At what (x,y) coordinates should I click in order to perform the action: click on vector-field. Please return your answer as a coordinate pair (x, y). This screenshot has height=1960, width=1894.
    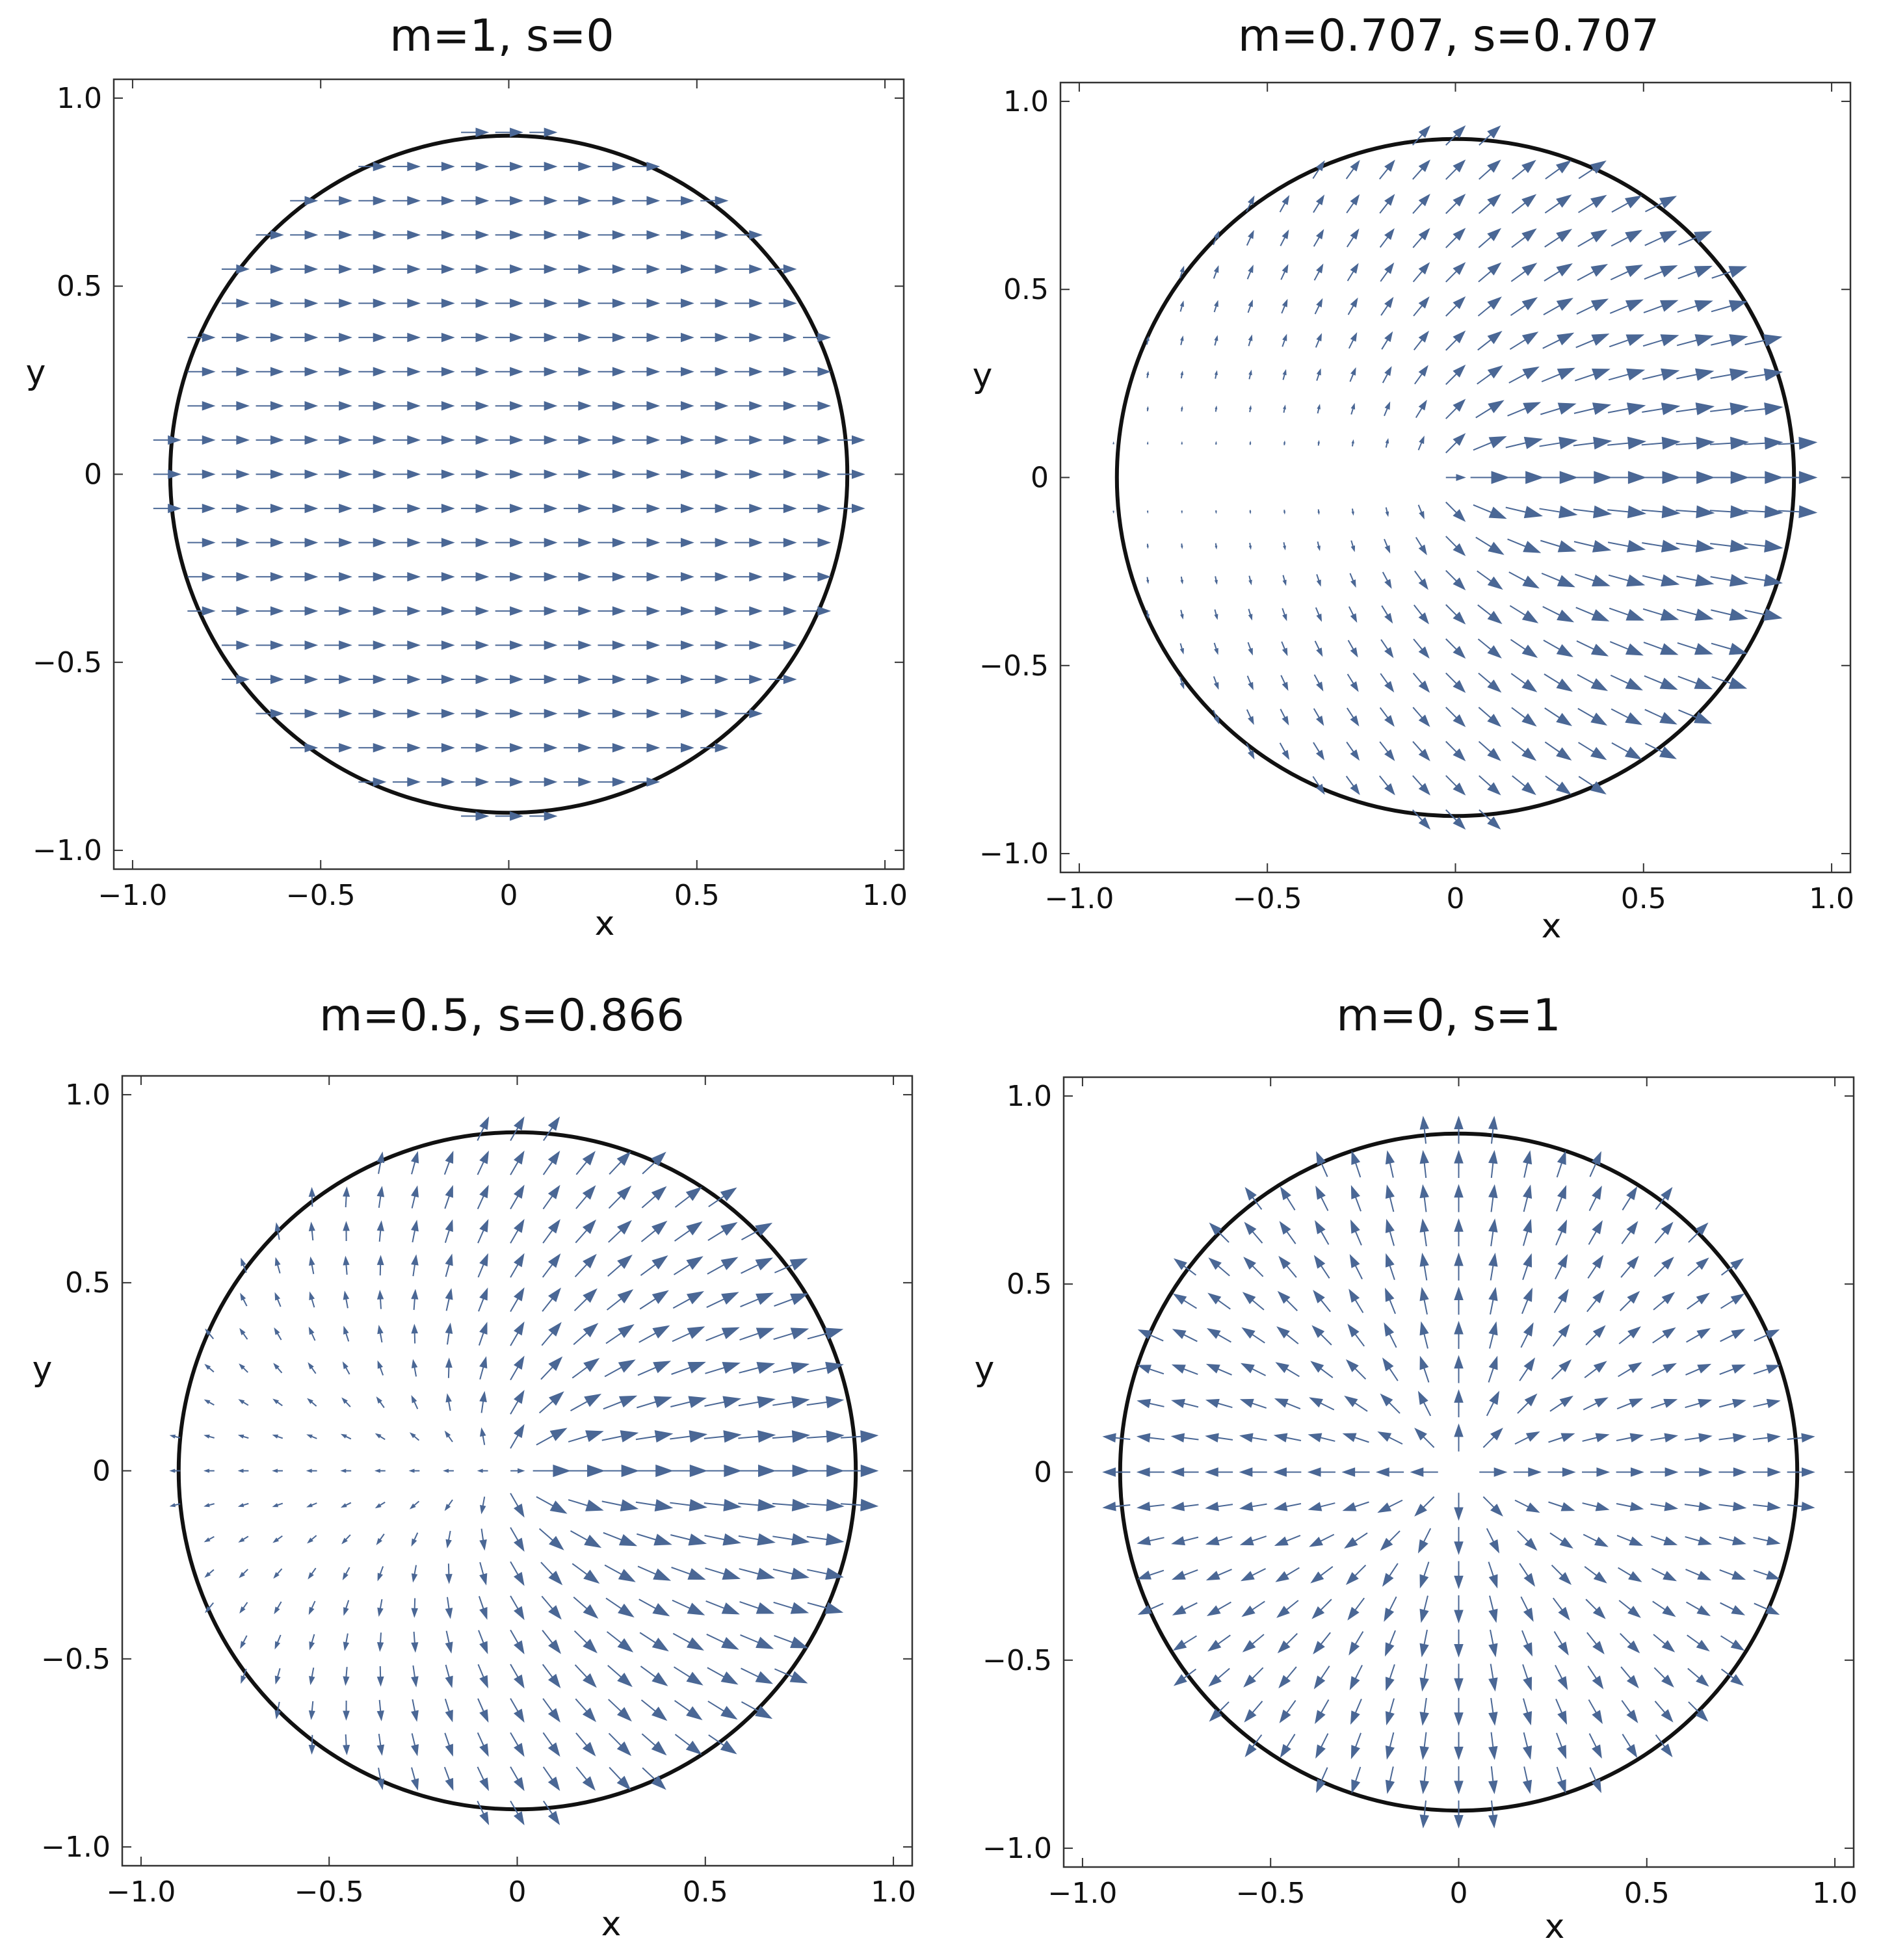
    Looking at the image, I should click on (1465, 478).